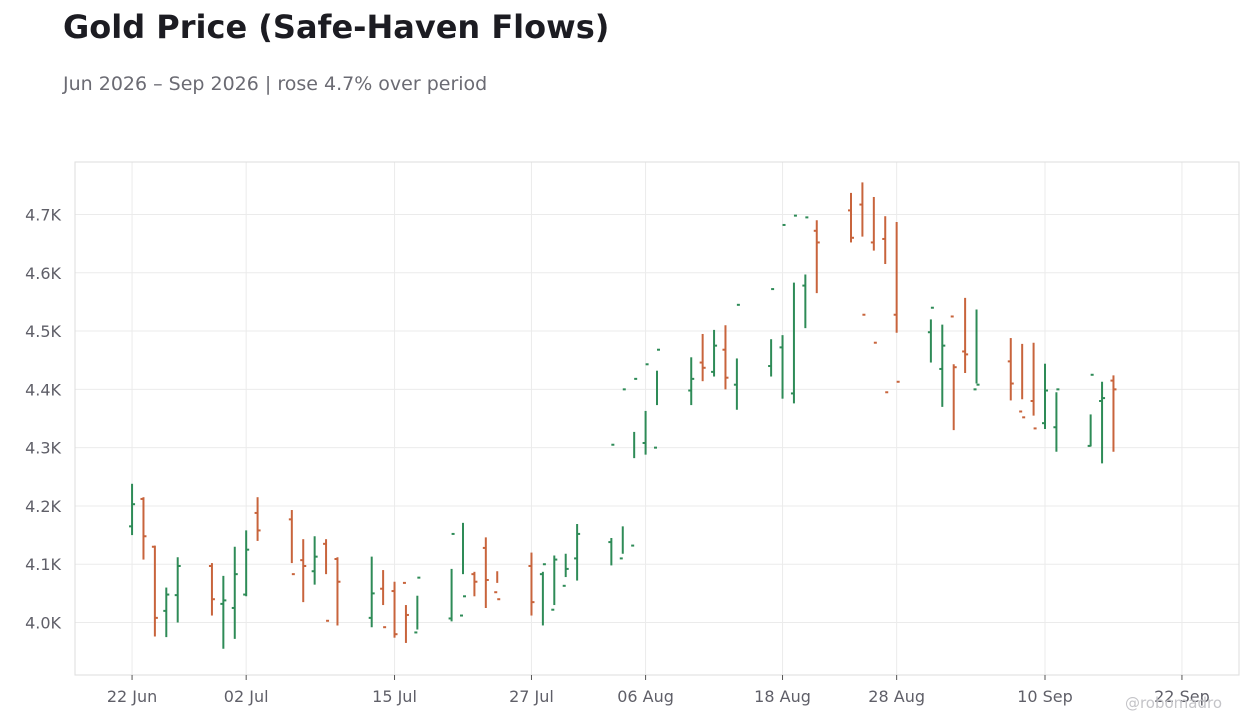 The width and height of the screenshot is (1260, 728). I want to click on chart-title: Gold Price (Safe-Haven Flows), so click(336, 27).